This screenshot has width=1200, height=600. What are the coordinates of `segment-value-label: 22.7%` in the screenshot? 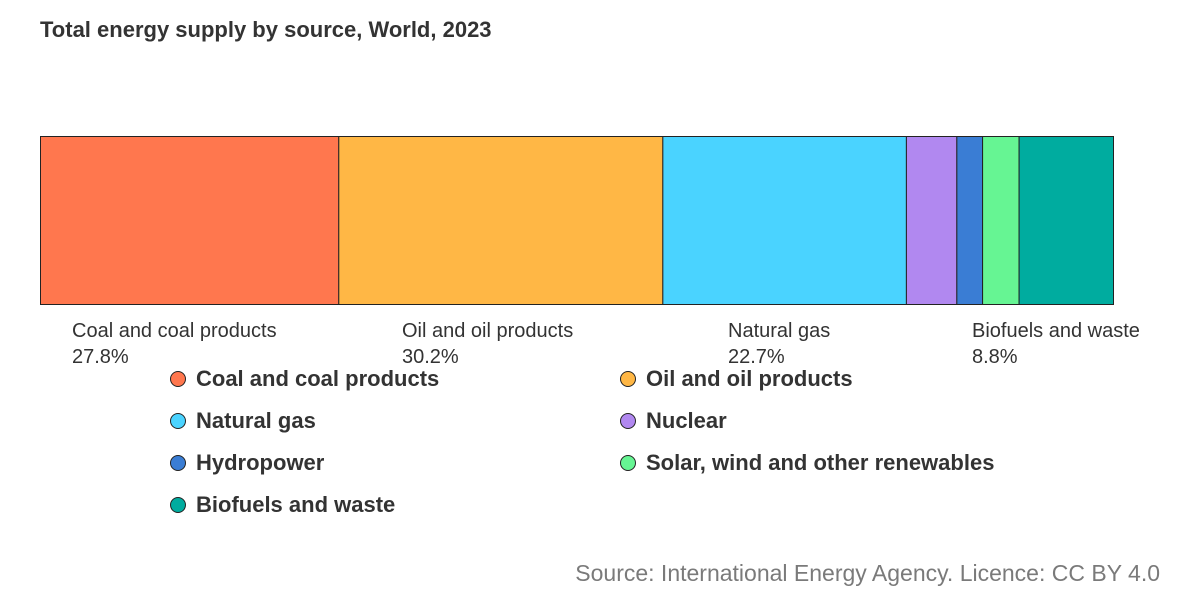 It's located at (756, 357).